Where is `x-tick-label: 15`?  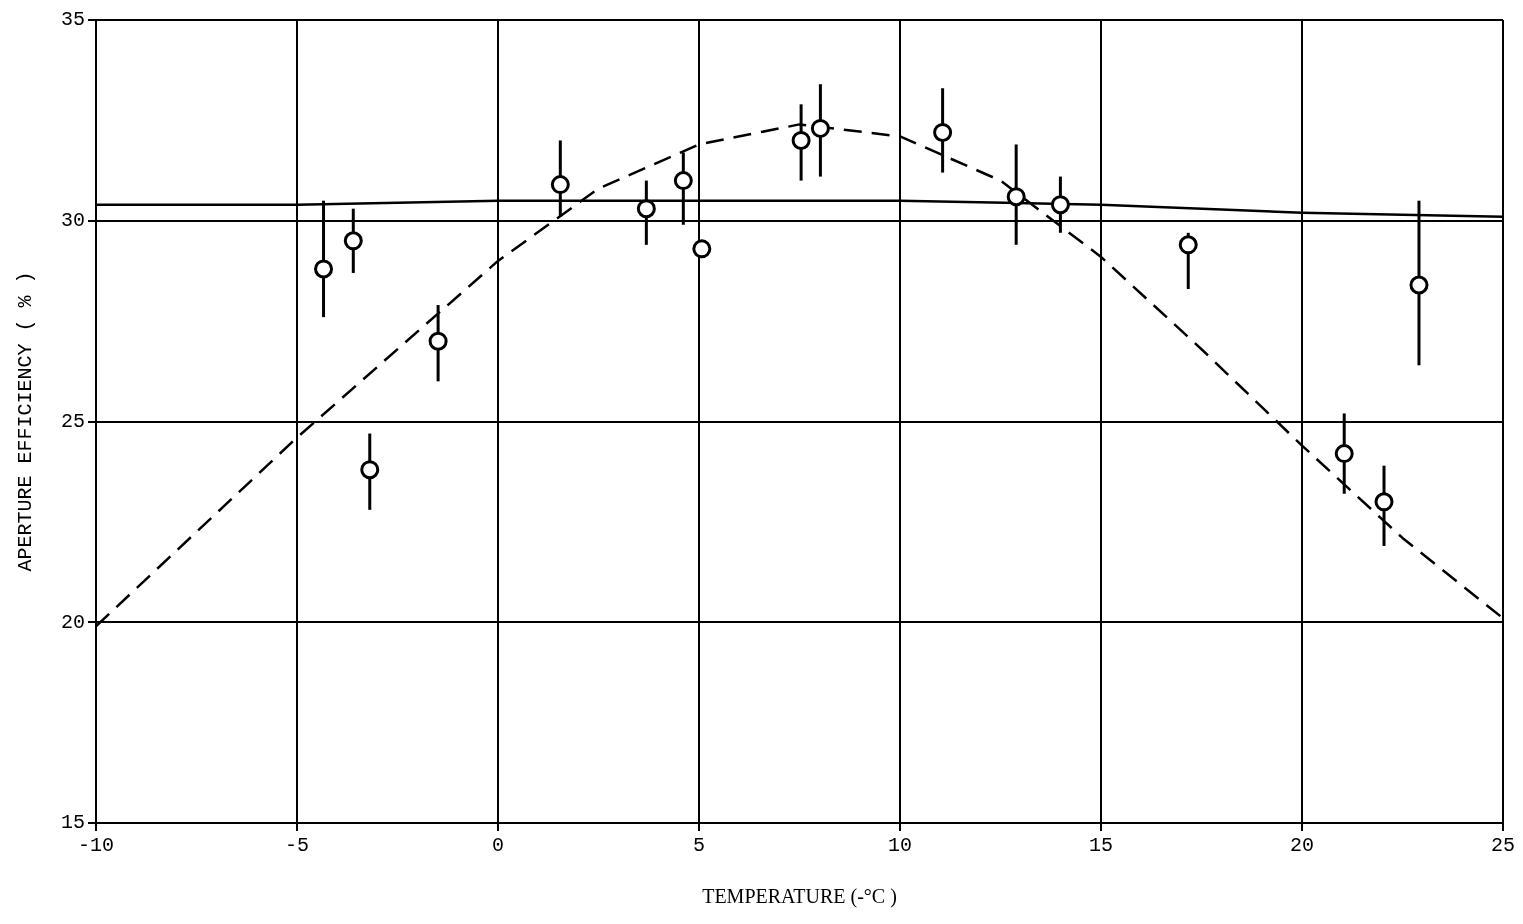
x-tick-label: 15 is located at coordinates (1101, 846).